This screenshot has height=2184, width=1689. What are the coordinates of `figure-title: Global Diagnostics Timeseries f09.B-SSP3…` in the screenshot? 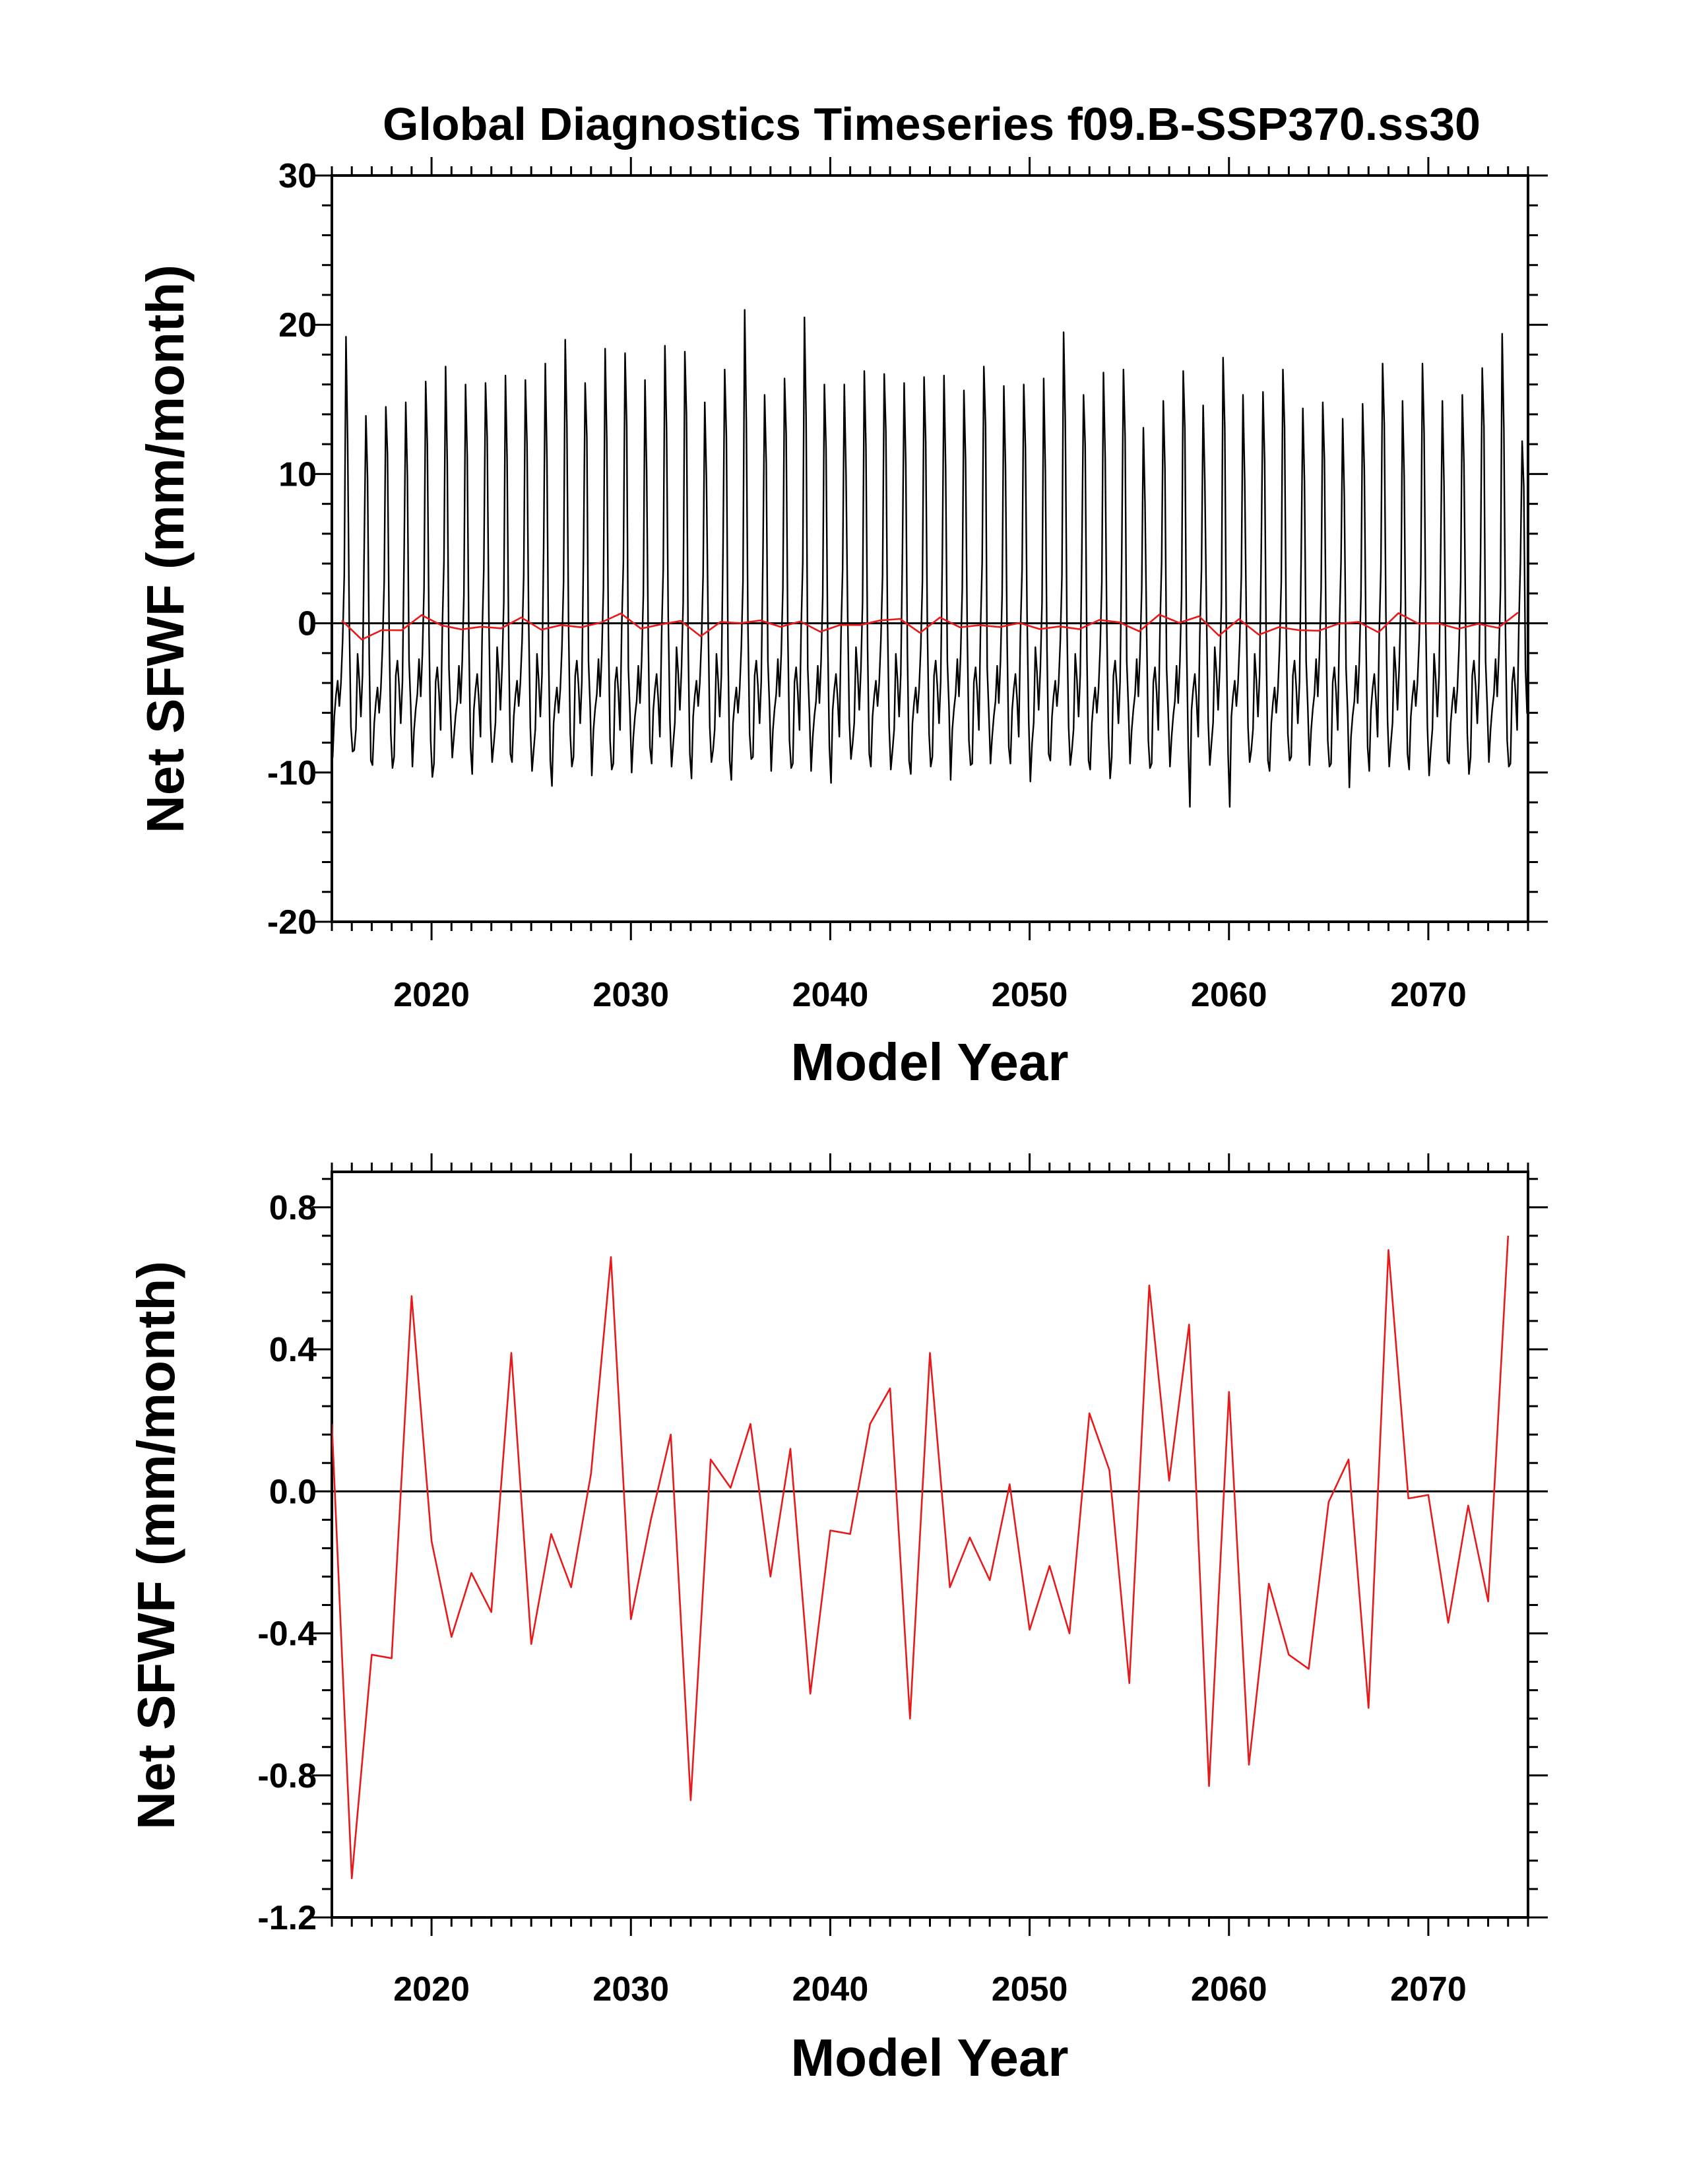 It's located at (932, 124).